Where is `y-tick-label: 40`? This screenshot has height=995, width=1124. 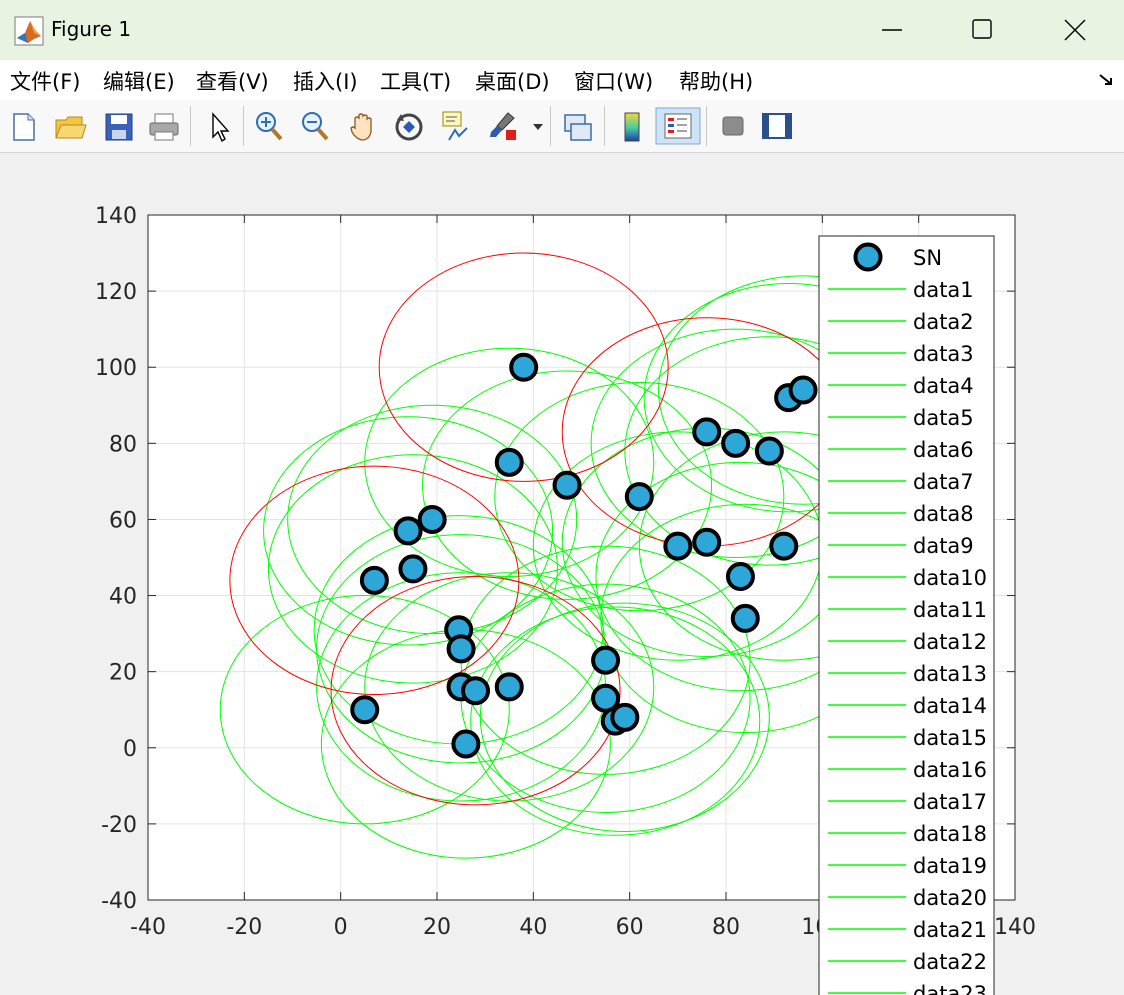
y-tick-label: 40 is located at coordinates (123, 597).